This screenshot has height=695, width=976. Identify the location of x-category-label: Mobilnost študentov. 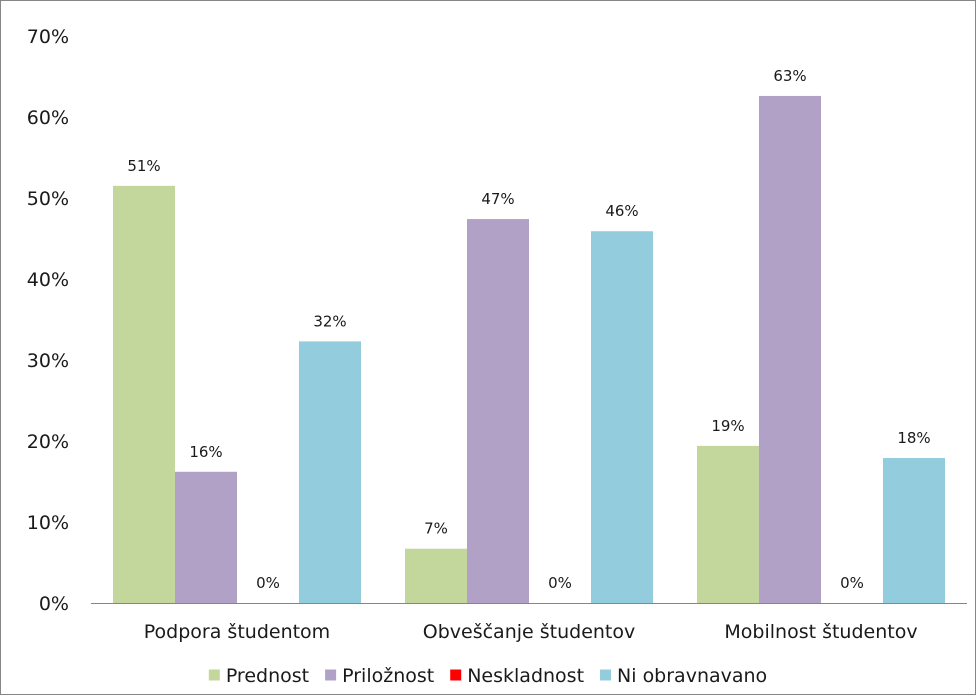
(820, 632).